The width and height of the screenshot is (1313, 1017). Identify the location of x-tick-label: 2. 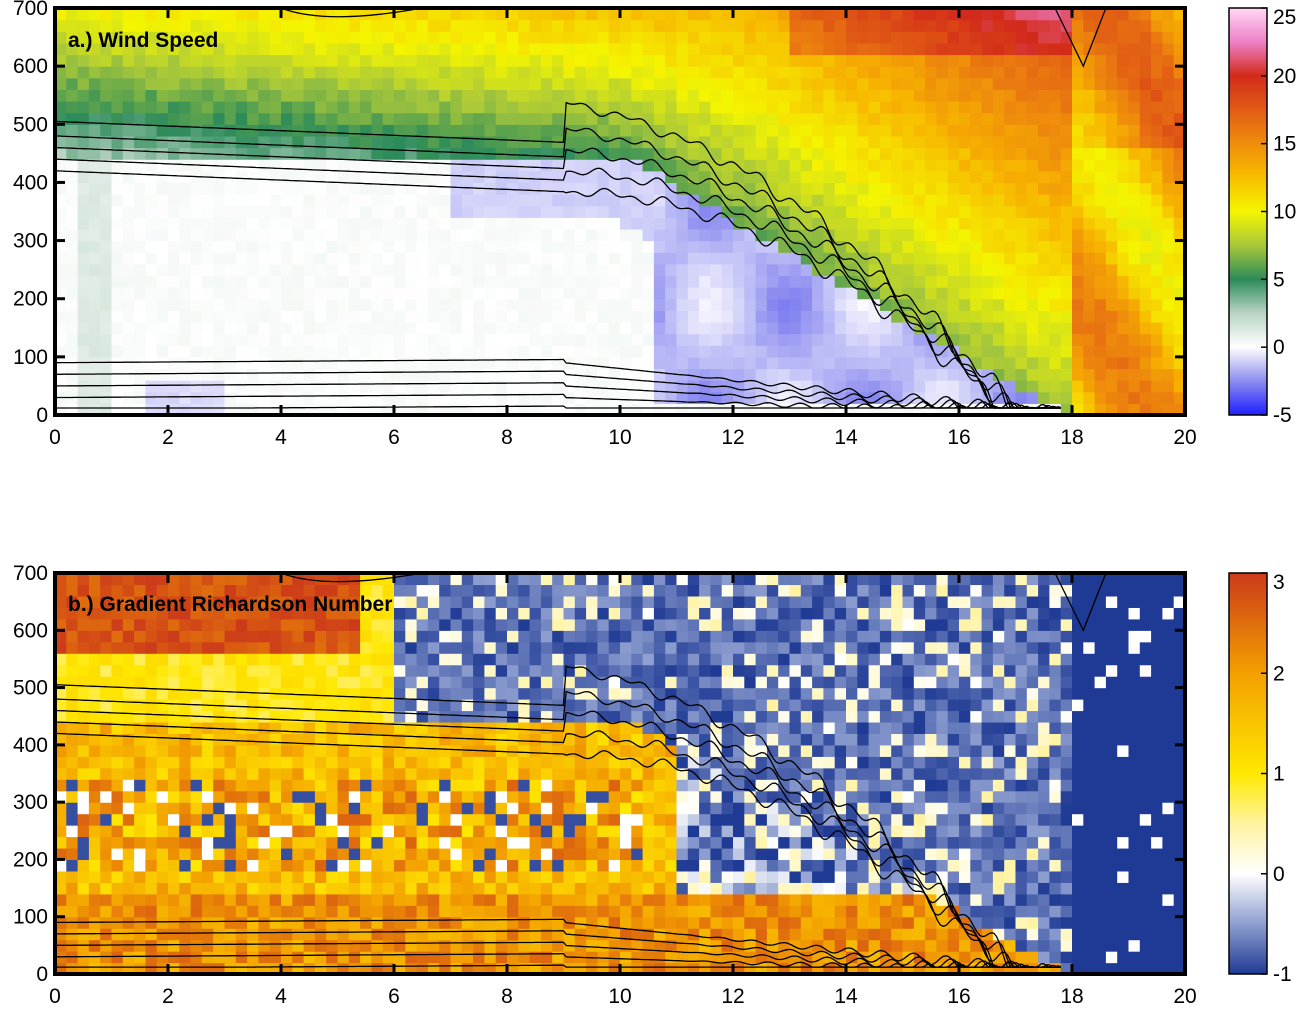
(168, 437).